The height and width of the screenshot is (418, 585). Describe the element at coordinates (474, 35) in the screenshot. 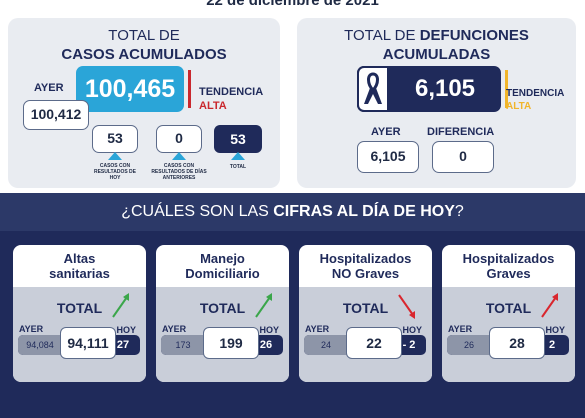

I see `defunciones-title-b: DEFUNCIONES` at that location.